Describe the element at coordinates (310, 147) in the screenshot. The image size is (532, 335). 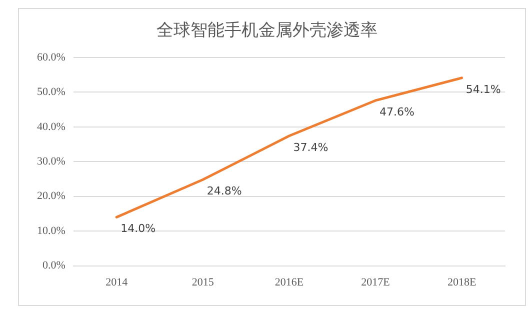
I see `data-label: 37.4%` at that location.